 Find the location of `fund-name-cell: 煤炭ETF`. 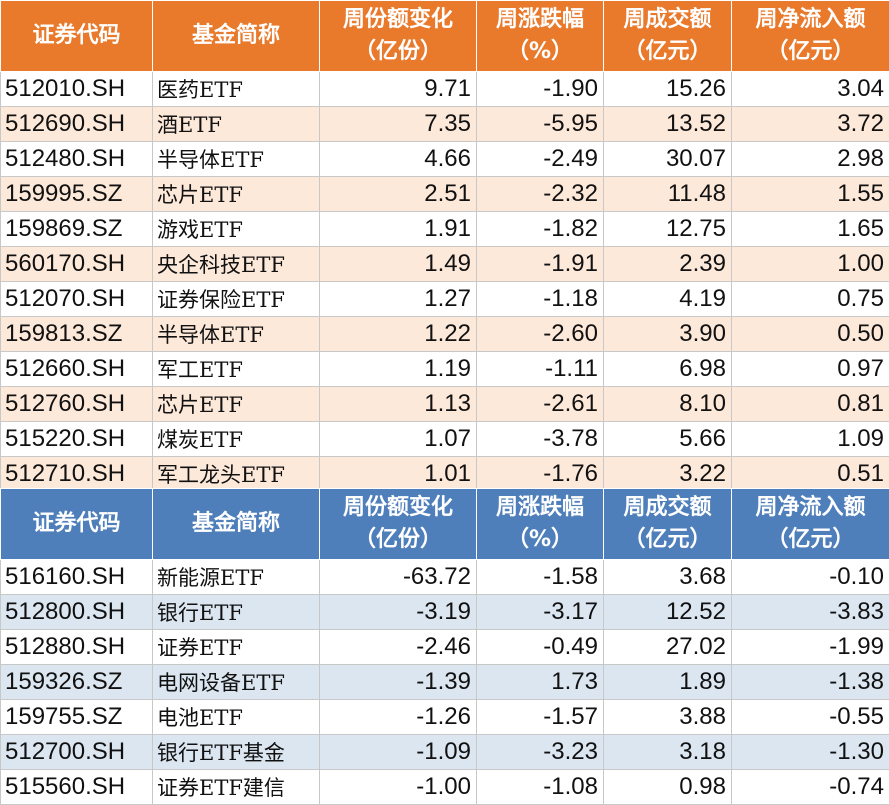

fund-name-cell: 煤炭ETF is located at coordinates (236, 439).